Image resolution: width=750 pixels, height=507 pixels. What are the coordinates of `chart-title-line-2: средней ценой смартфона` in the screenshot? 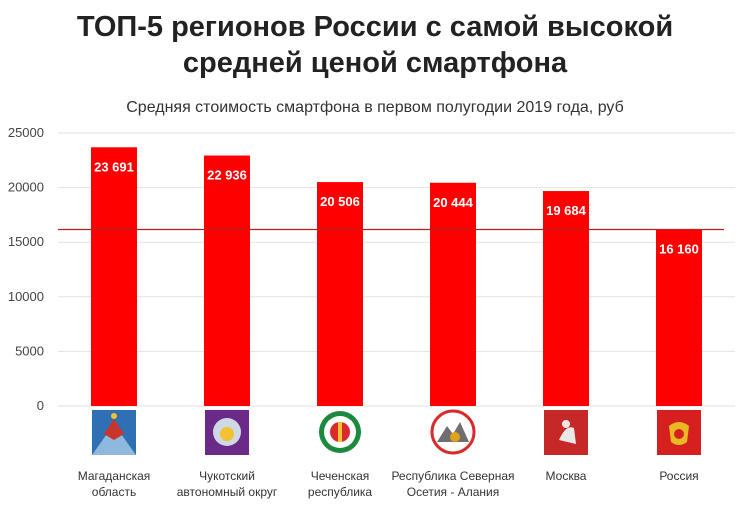 It's located at (375, 63).